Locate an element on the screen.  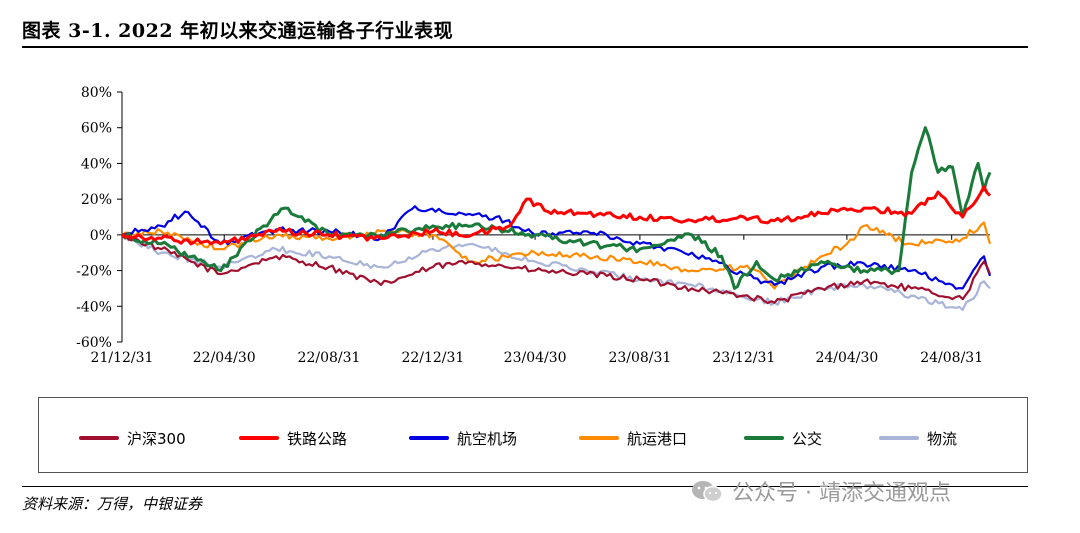
y-tick-label: 40% is located at coordinates (96, 164).